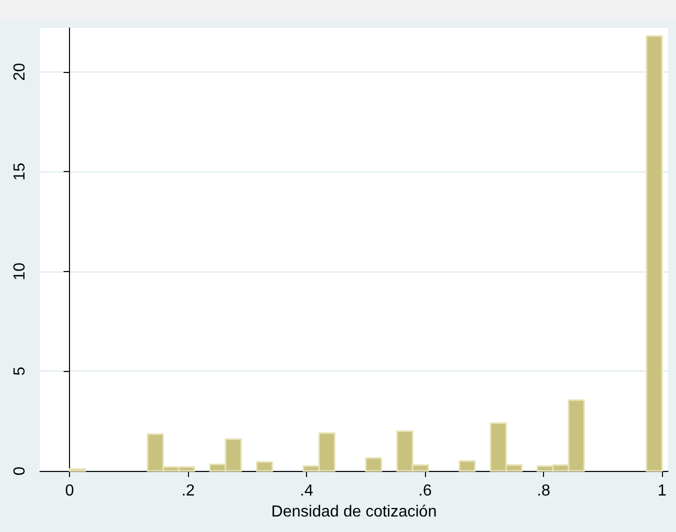 The image size is (676, 532). What do you see at coordinates (20, 371) in the screenshot?
I see `y-tick-label: 5` at bounding box center [20, 371].